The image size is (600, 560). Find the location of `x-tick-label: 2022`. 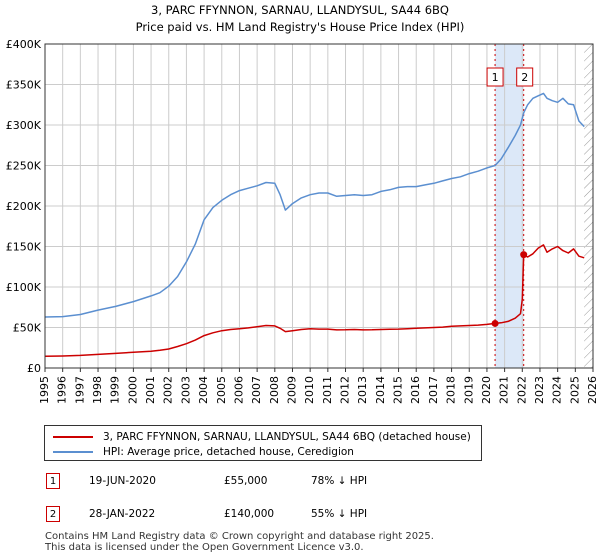

x-tick-label: 2022 is located at coordinates (521, 390).